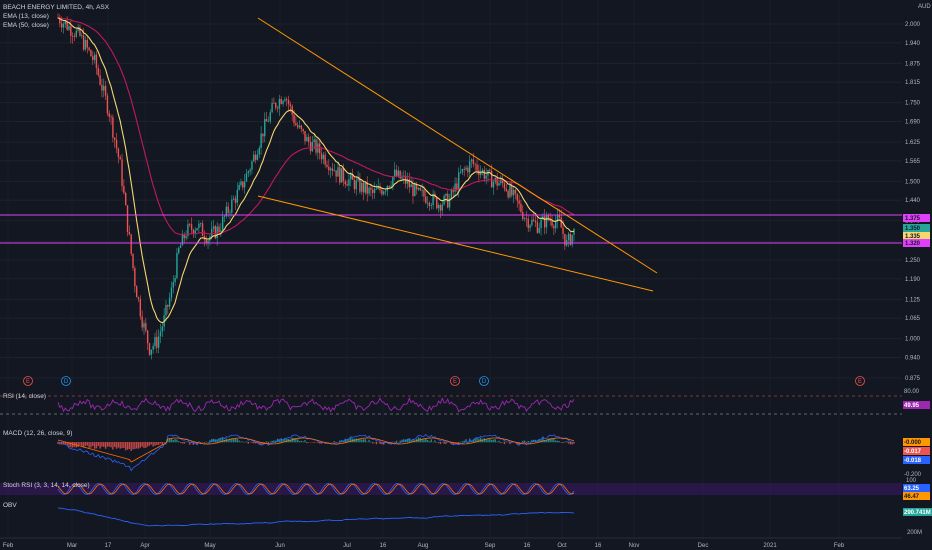  Describe the element at coordinates (913, 229) in the screenshot. I see `price-badge-text: 1.350` at that location.